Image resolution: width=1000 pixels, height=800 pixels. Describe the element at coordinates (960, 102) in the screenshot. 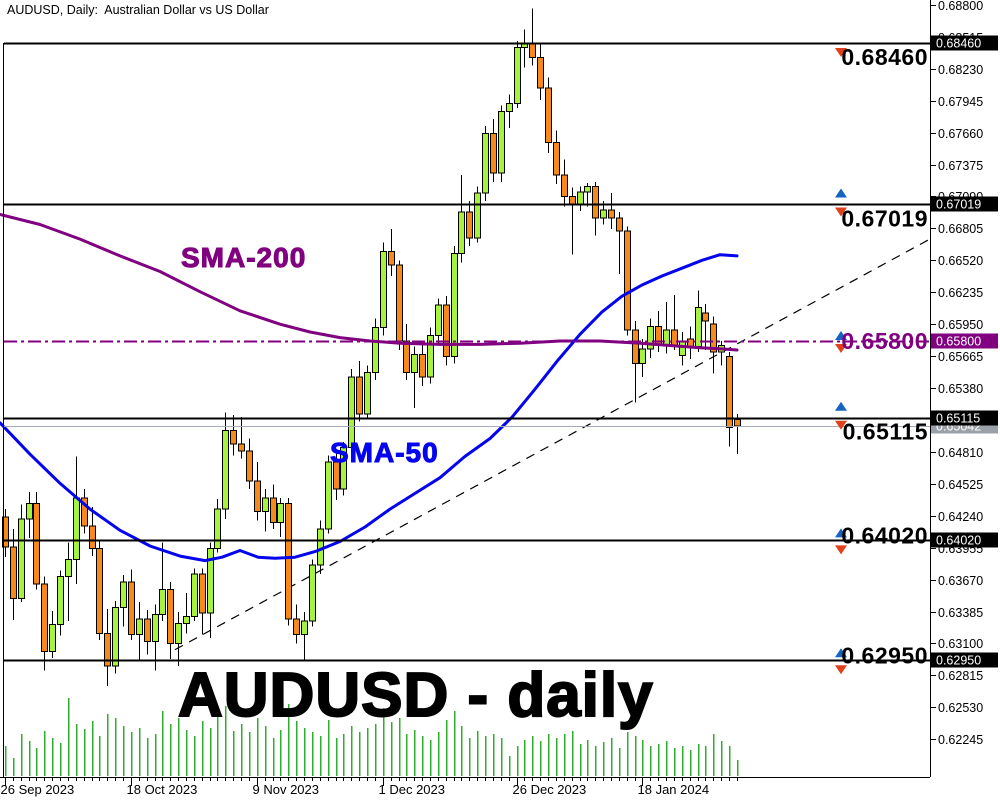

I see `price-tick-label: 0.67945` at that location.